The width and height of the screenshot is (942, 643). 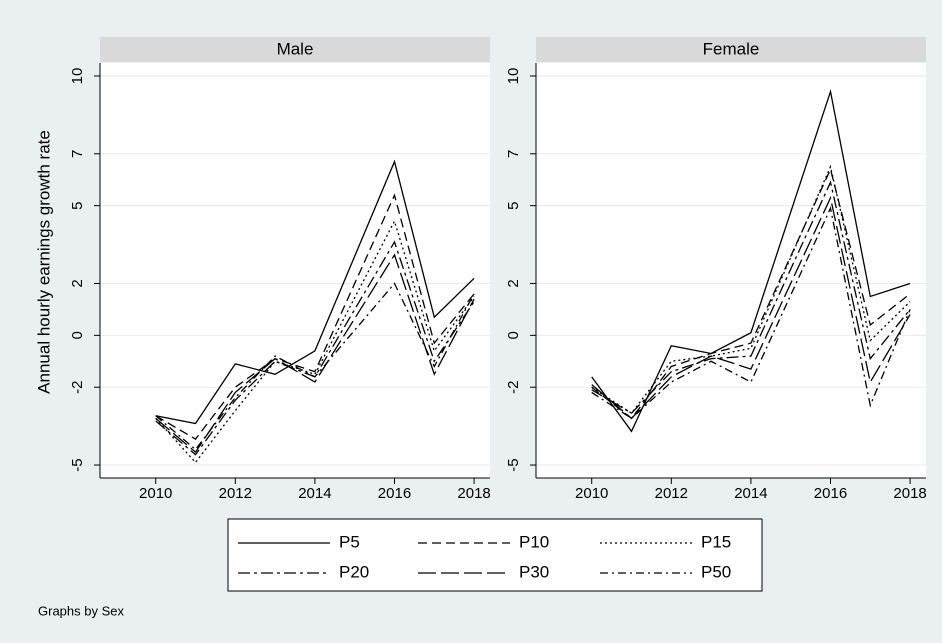 I want to click on legend-label: P50, so click(x=716, y=571).